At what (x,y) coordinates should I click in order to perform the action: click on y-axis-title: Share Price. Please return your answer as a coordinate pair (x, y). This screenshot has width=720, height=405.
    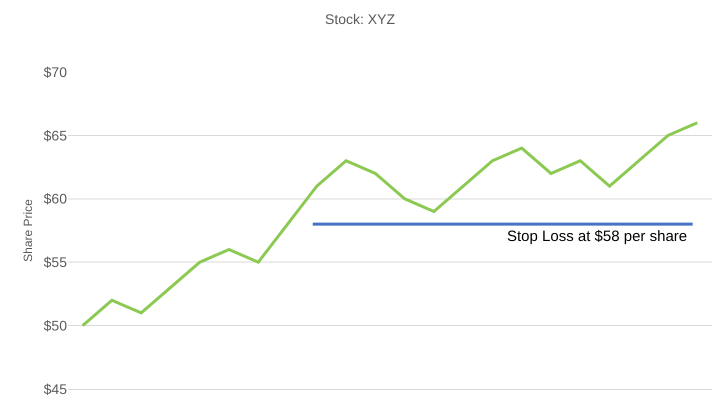
    Looking at the image, I should click on (27, 230).